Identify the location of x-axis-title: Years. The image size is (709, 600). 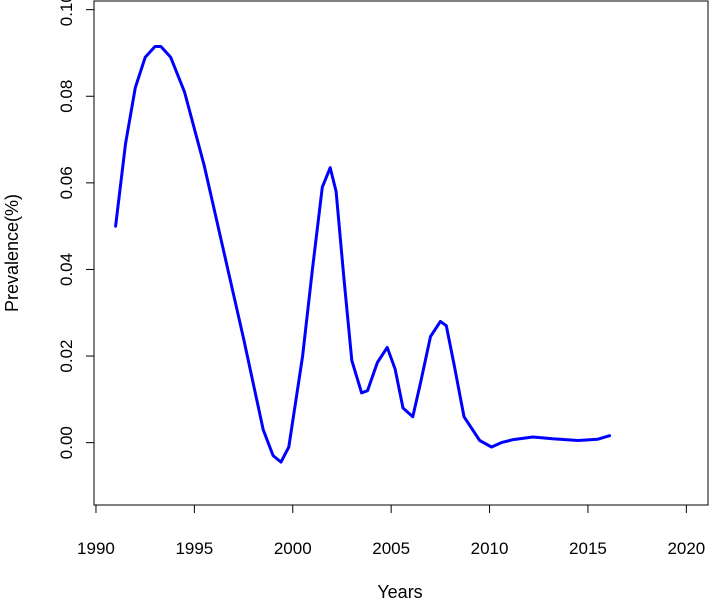
(399, 591).